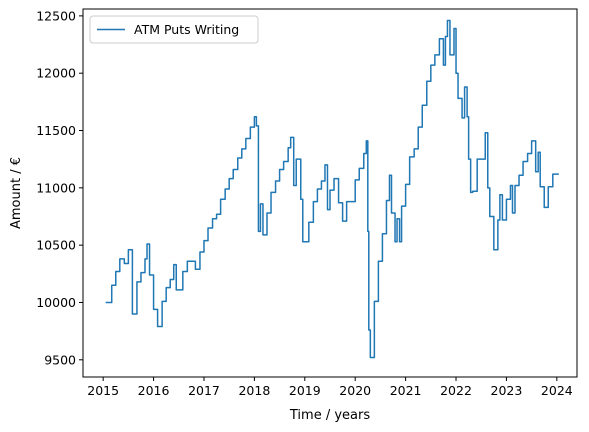  What do you see at coordinates (329, 415) in the screenshot?
I see `x-axis-label: Time / years` at bounding box center [329, 415].